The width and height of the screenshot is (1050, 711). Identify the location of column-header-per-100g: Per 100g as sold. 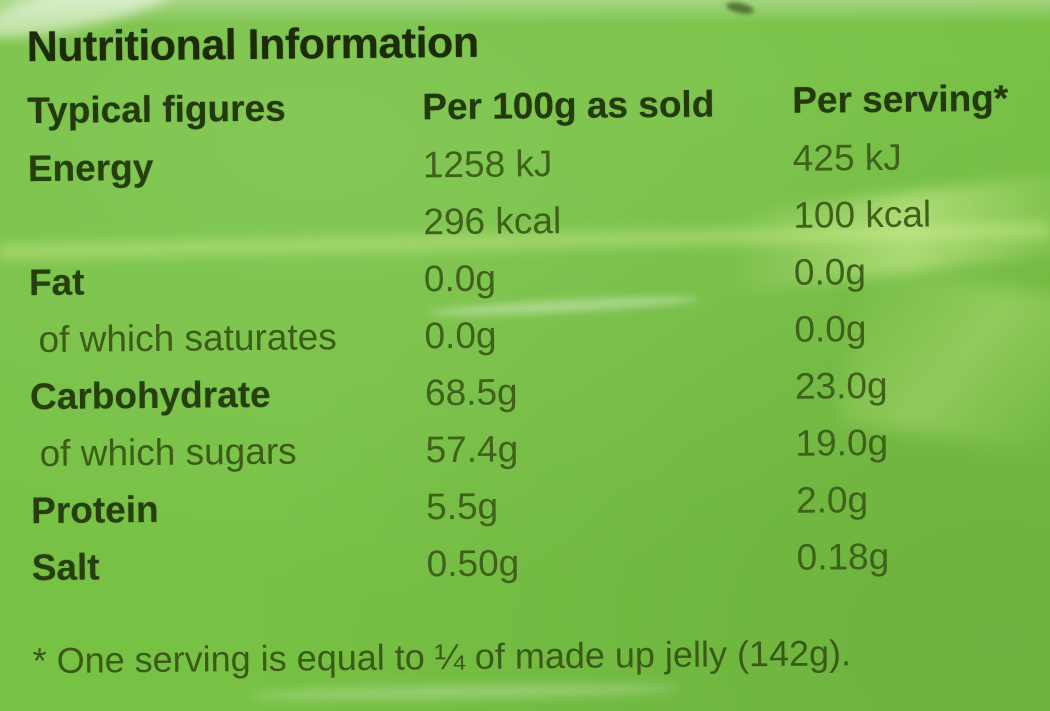
(568, 105).